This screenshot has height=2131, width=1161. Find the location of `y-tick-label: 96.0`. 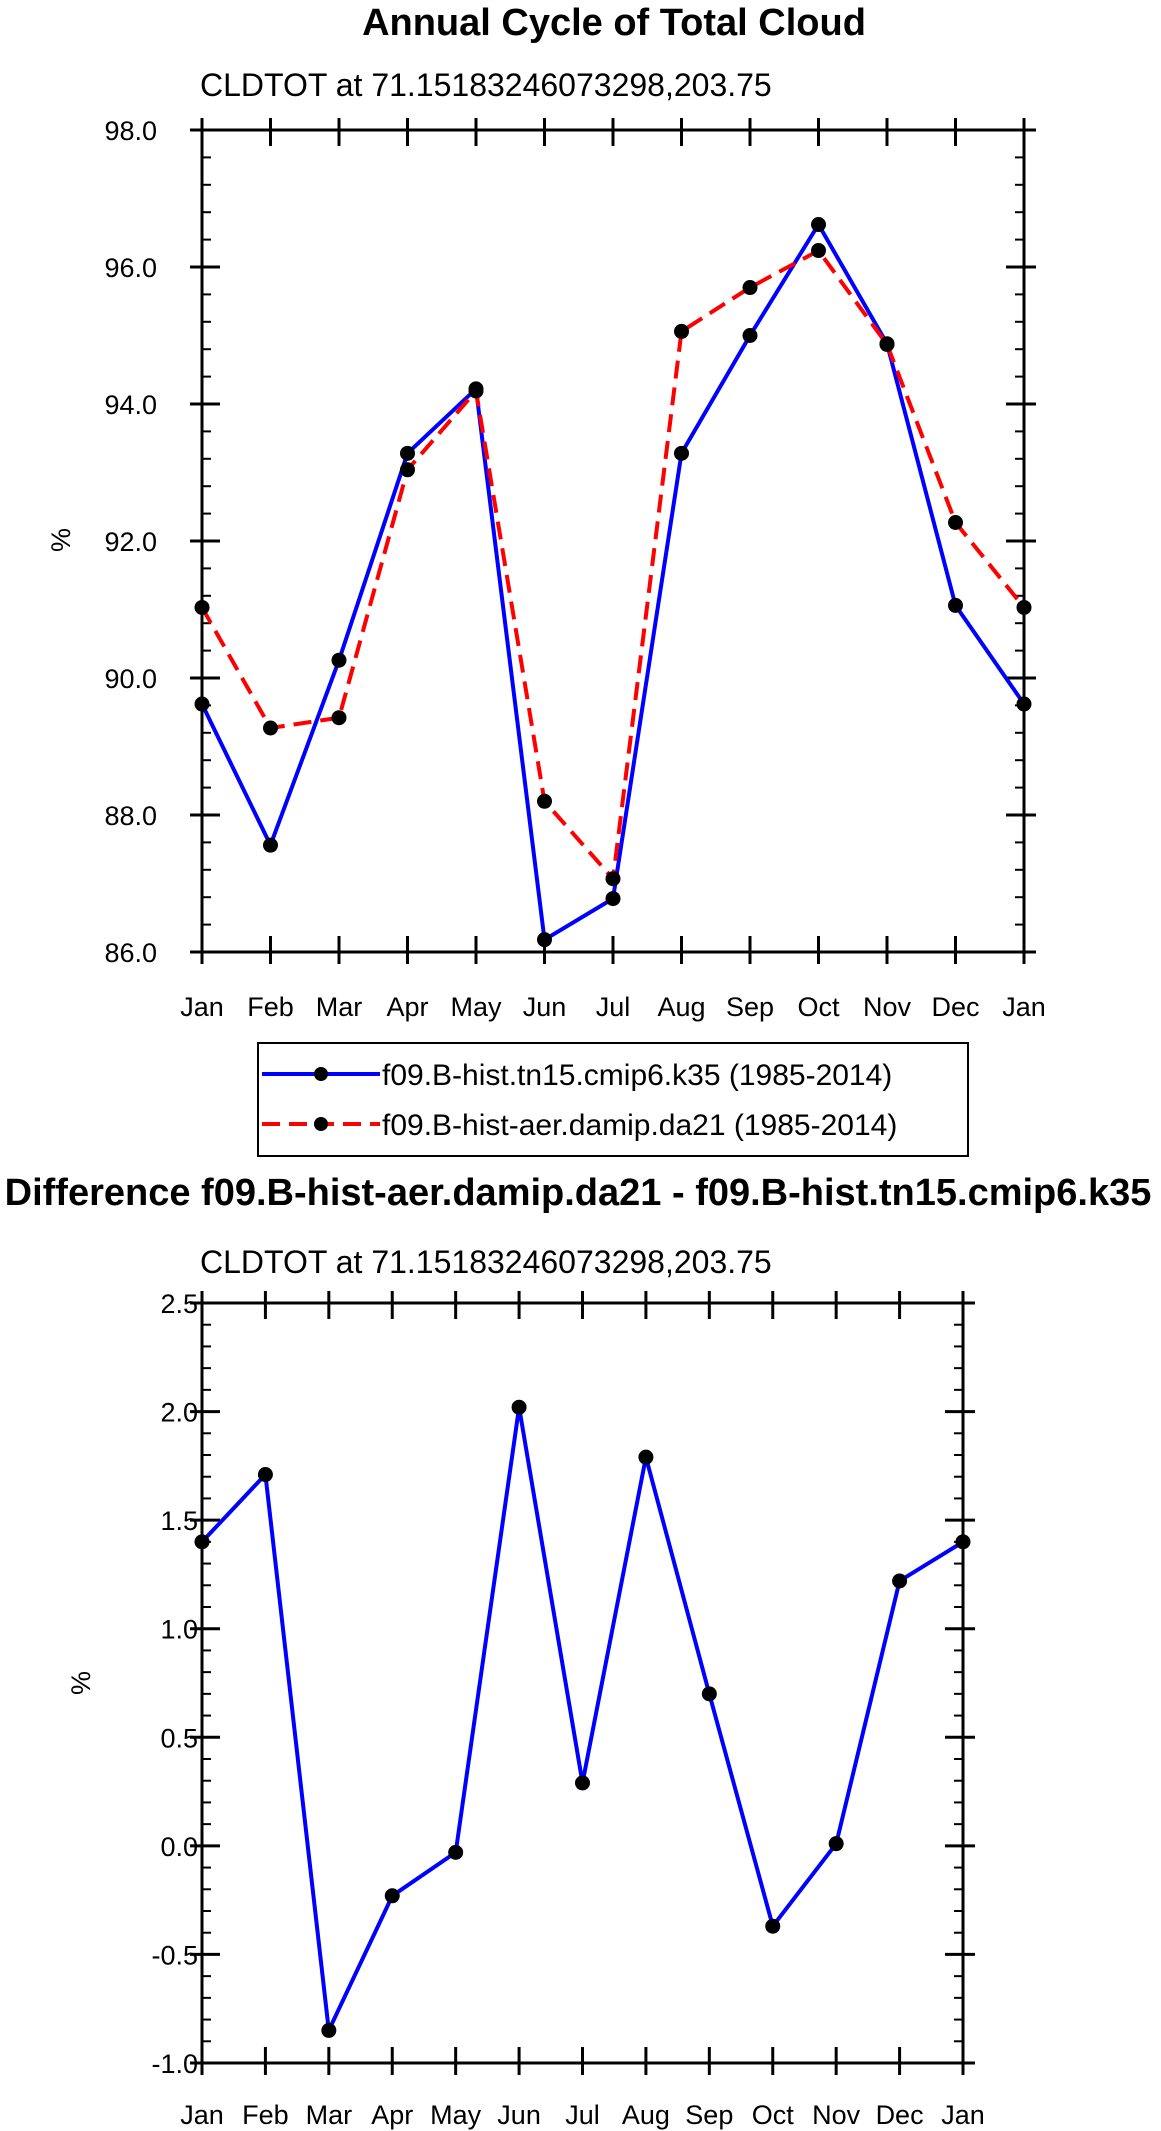

y-tick-label: 96.0 is located at coordinates (130, 268).